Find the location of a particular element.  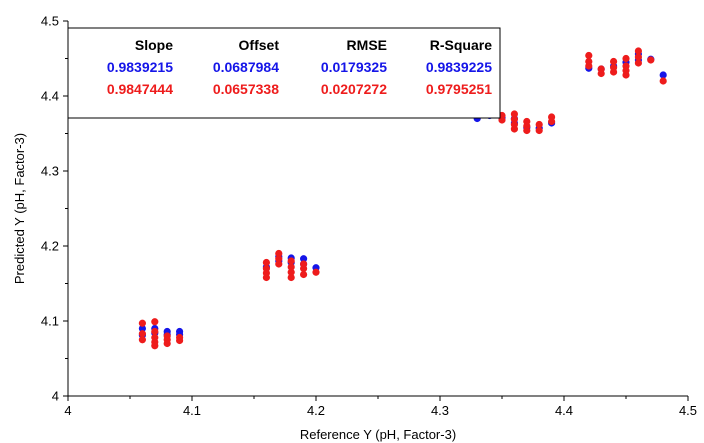

stats-value: 0.9839215 is located at coordinates (140, 67).